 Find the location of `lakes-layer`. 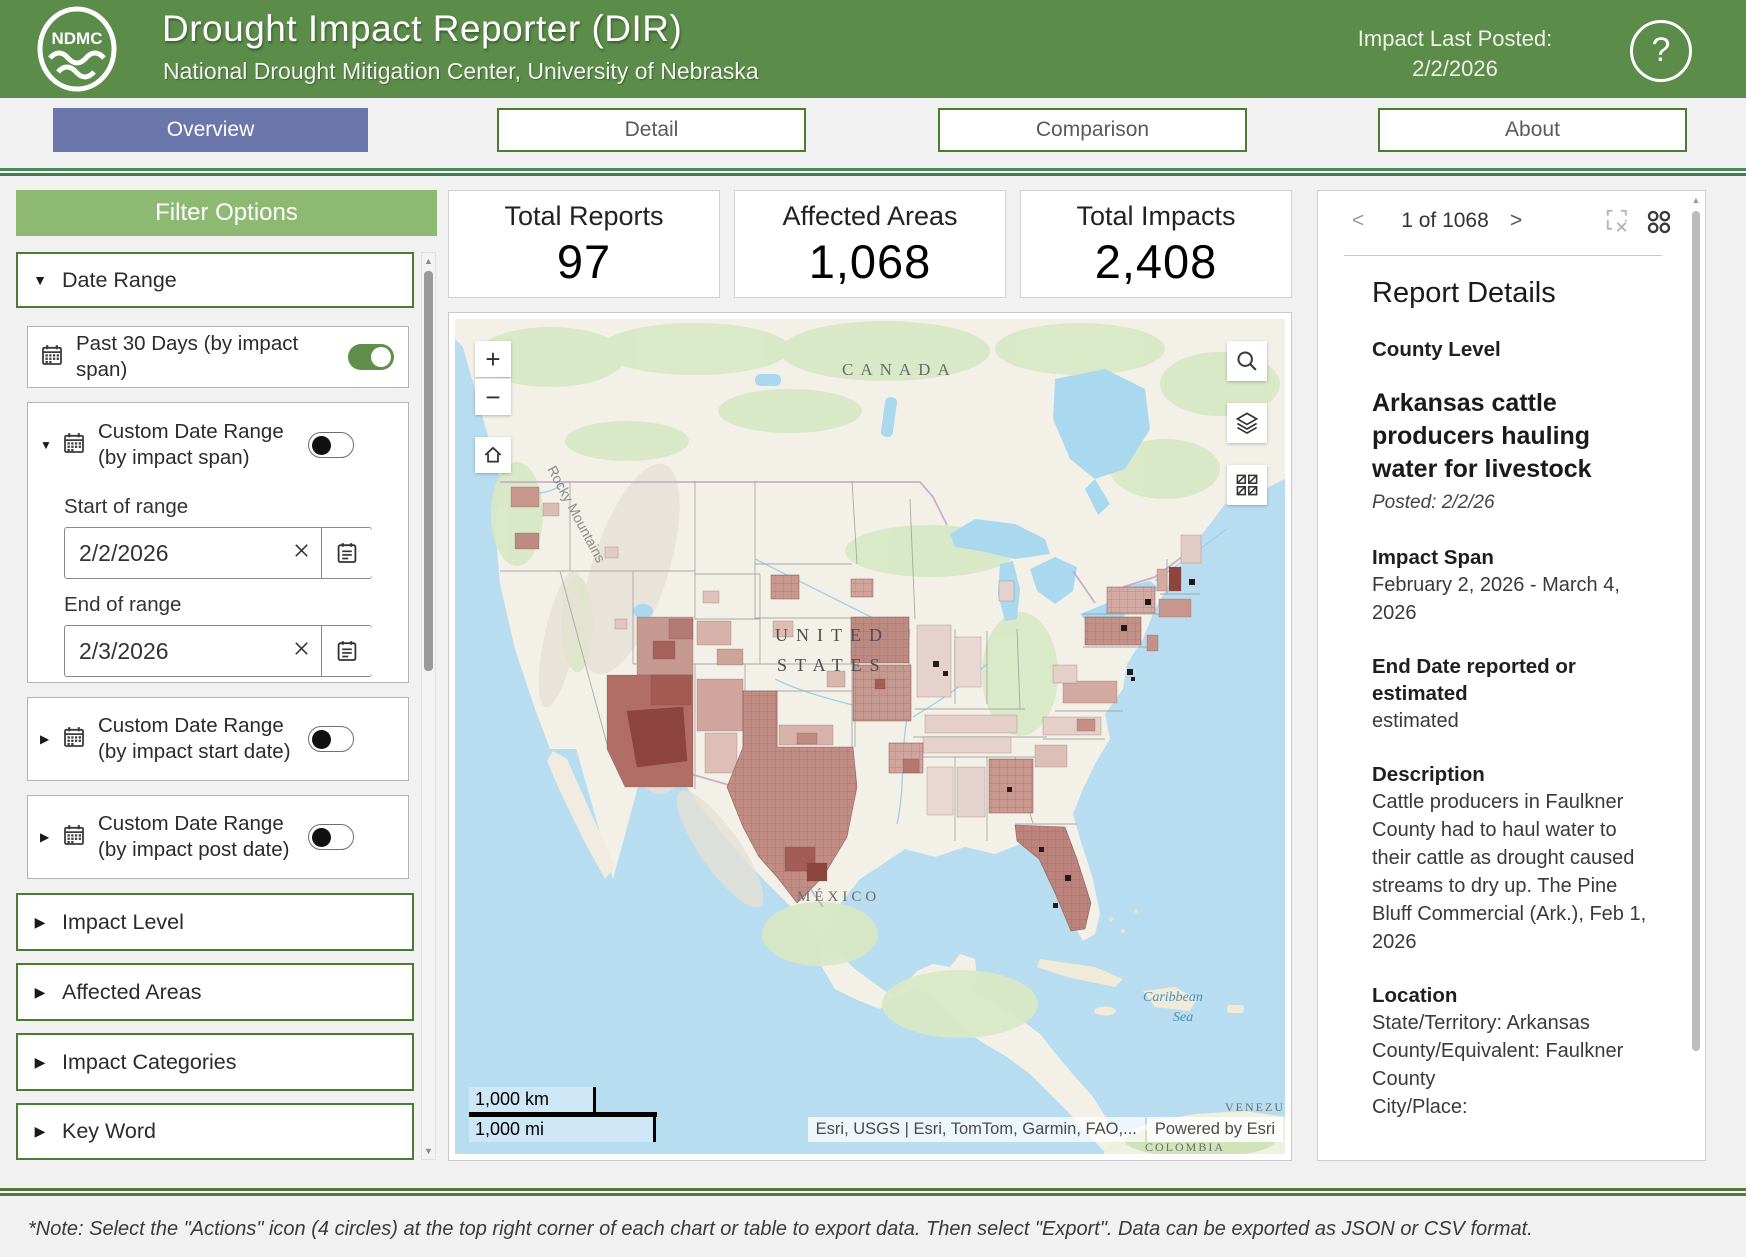

lakes-layer is located at coordinates (896, 497).